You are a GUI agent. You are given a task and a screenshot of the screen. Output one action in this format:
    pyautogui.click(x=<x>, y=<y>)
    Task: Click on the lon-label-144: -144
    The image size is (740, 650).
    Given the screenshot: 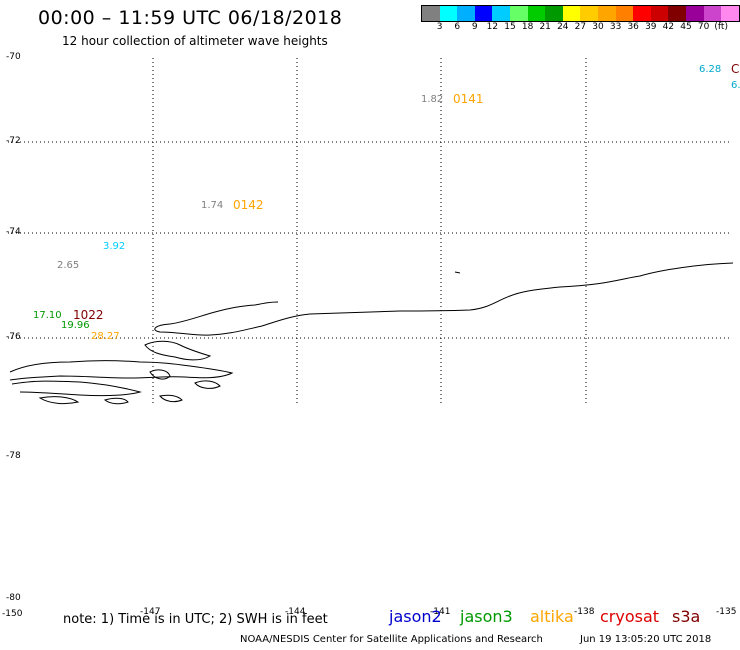 What is the action you would take?
    pyautogui.click(x=295, y=612)
    